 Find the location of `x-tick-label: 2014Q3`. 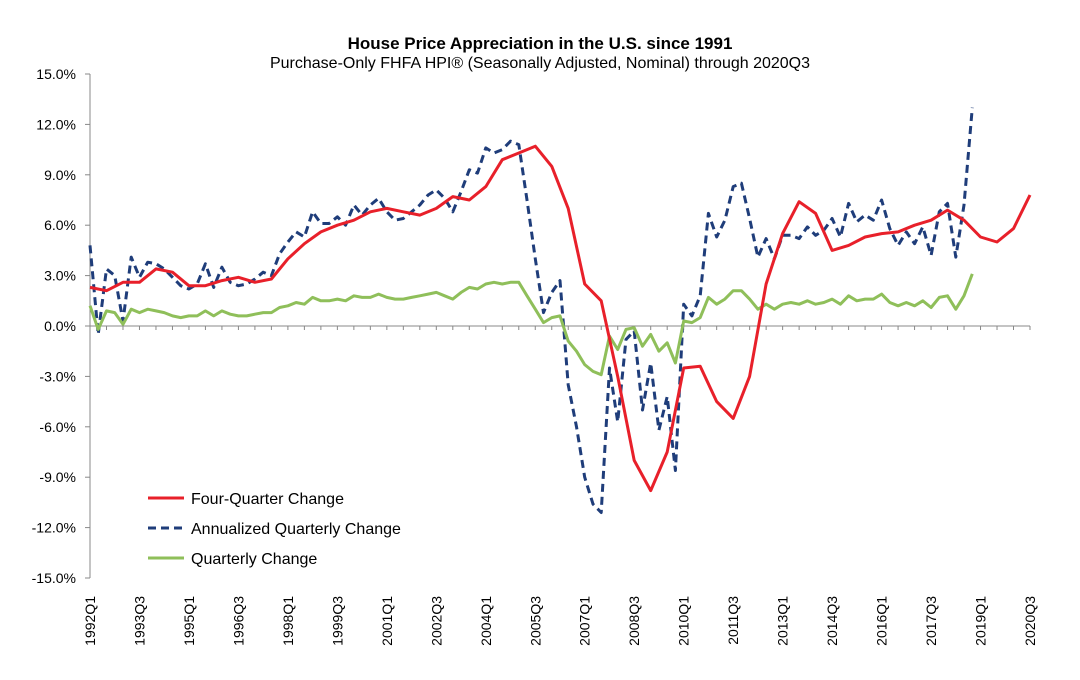

x-tick-label: 2014Q3 is located at coordinates (832, 621).